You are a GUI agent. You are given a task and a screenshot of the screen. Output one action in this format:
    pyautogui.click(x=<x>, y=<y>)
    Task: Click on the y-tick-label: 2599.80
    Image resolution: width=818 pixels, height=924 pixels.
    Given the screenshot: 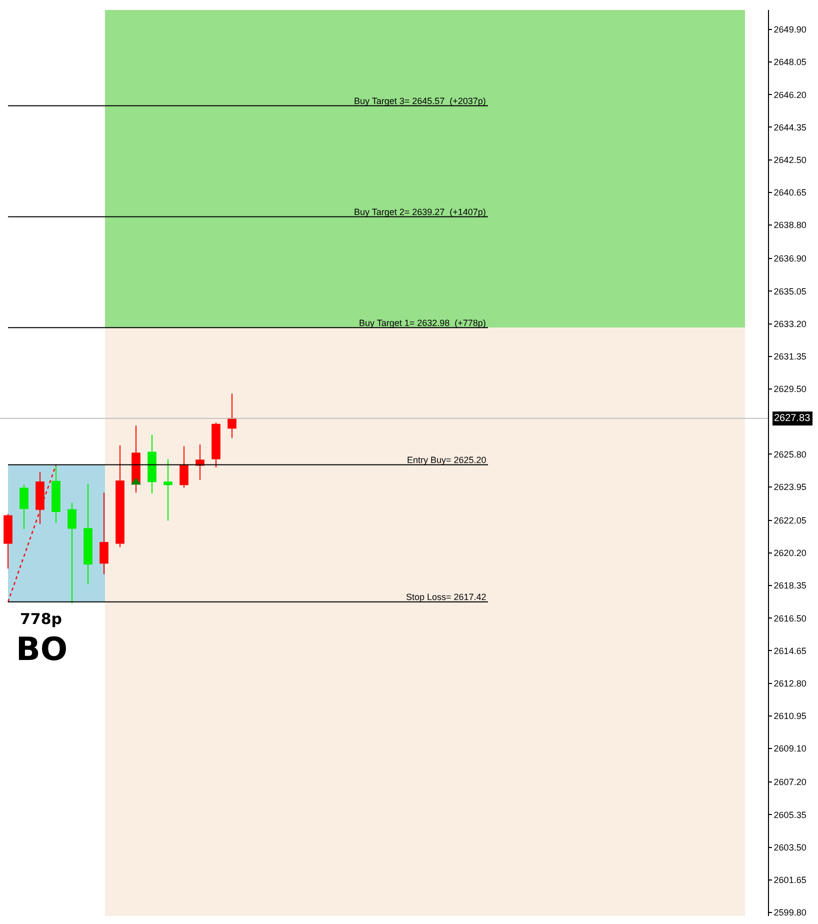 What is the action you would take?
    pyautogui.click(x=790, y=913)
    